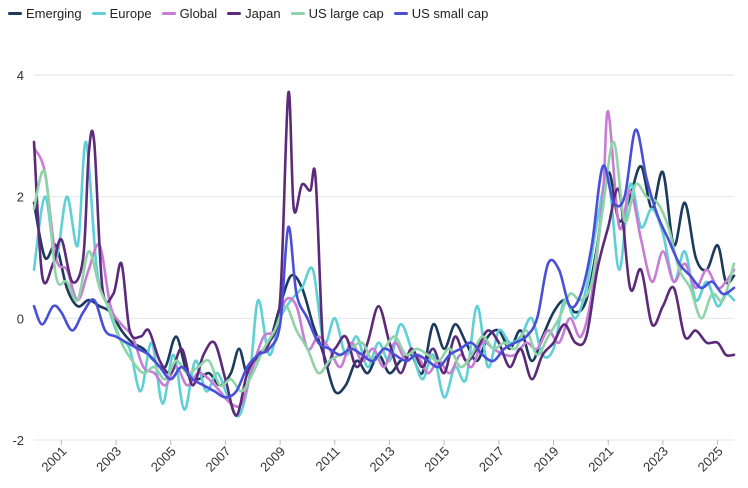 The width and height of the screenshot is (748, 488). Describe the element at coordinates (20, 75) in the screenshot. I see `y-tick-label: 4` at that location.